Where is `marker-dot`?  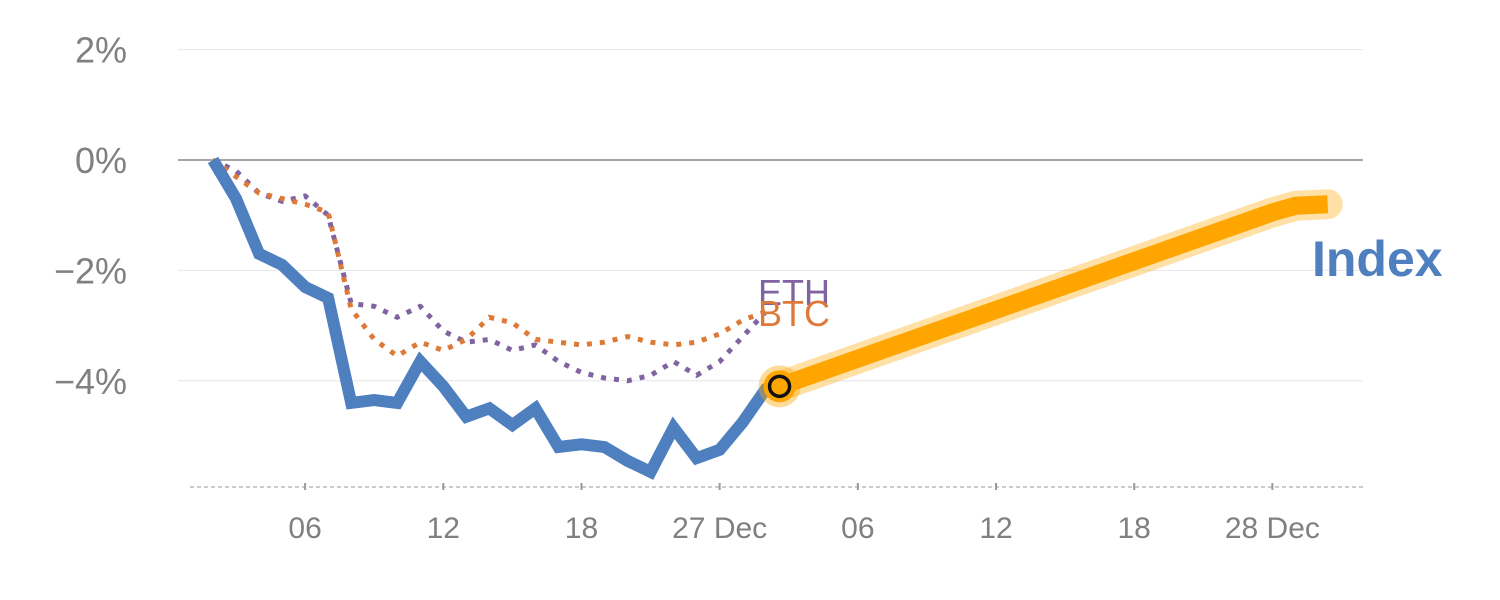
marker-dot is located at coordinates (779, 386).